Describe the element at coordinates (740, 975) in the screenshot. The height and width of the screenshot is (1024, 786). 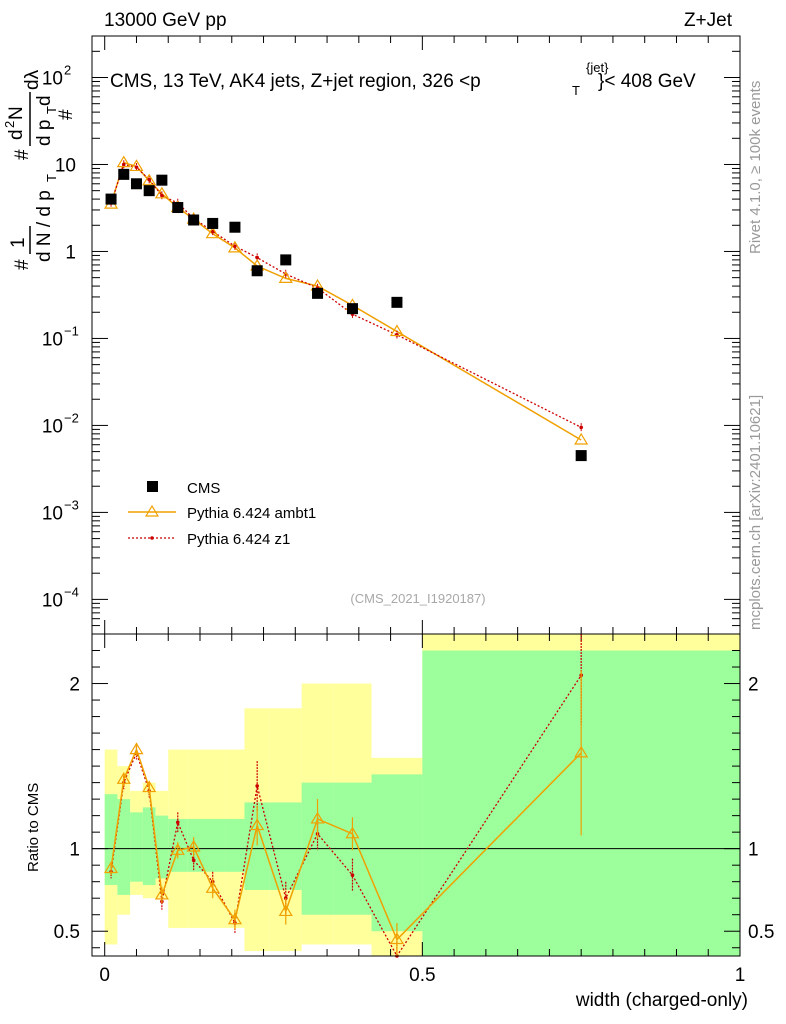
I see `x-tick-label: 1` at that location.